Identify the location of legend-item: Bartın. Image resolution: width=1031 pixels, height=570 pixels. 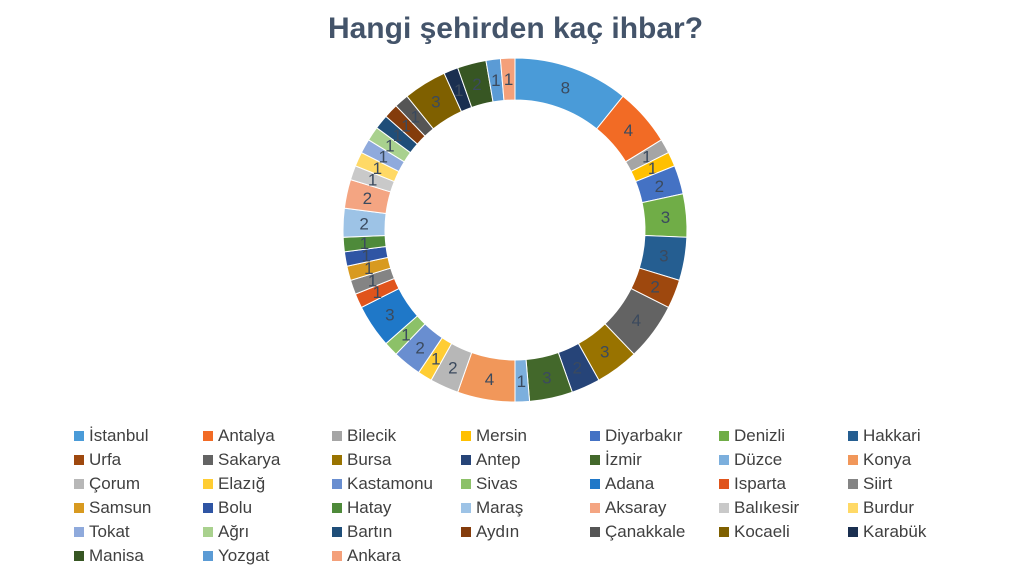
(396, 531).